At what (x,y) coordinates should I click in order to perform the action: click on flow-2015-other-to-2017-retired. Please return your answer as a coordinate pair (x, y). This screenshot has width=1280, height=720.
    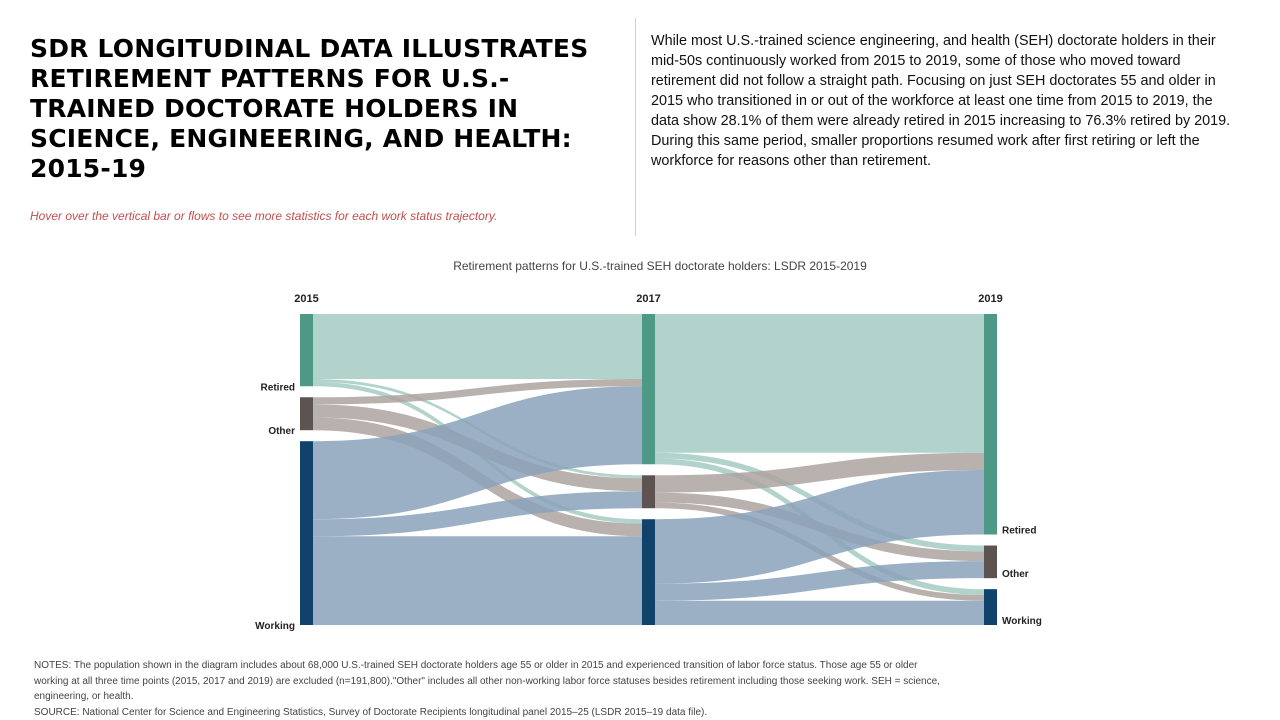
    Looking at the image, I should click on (477, 392).